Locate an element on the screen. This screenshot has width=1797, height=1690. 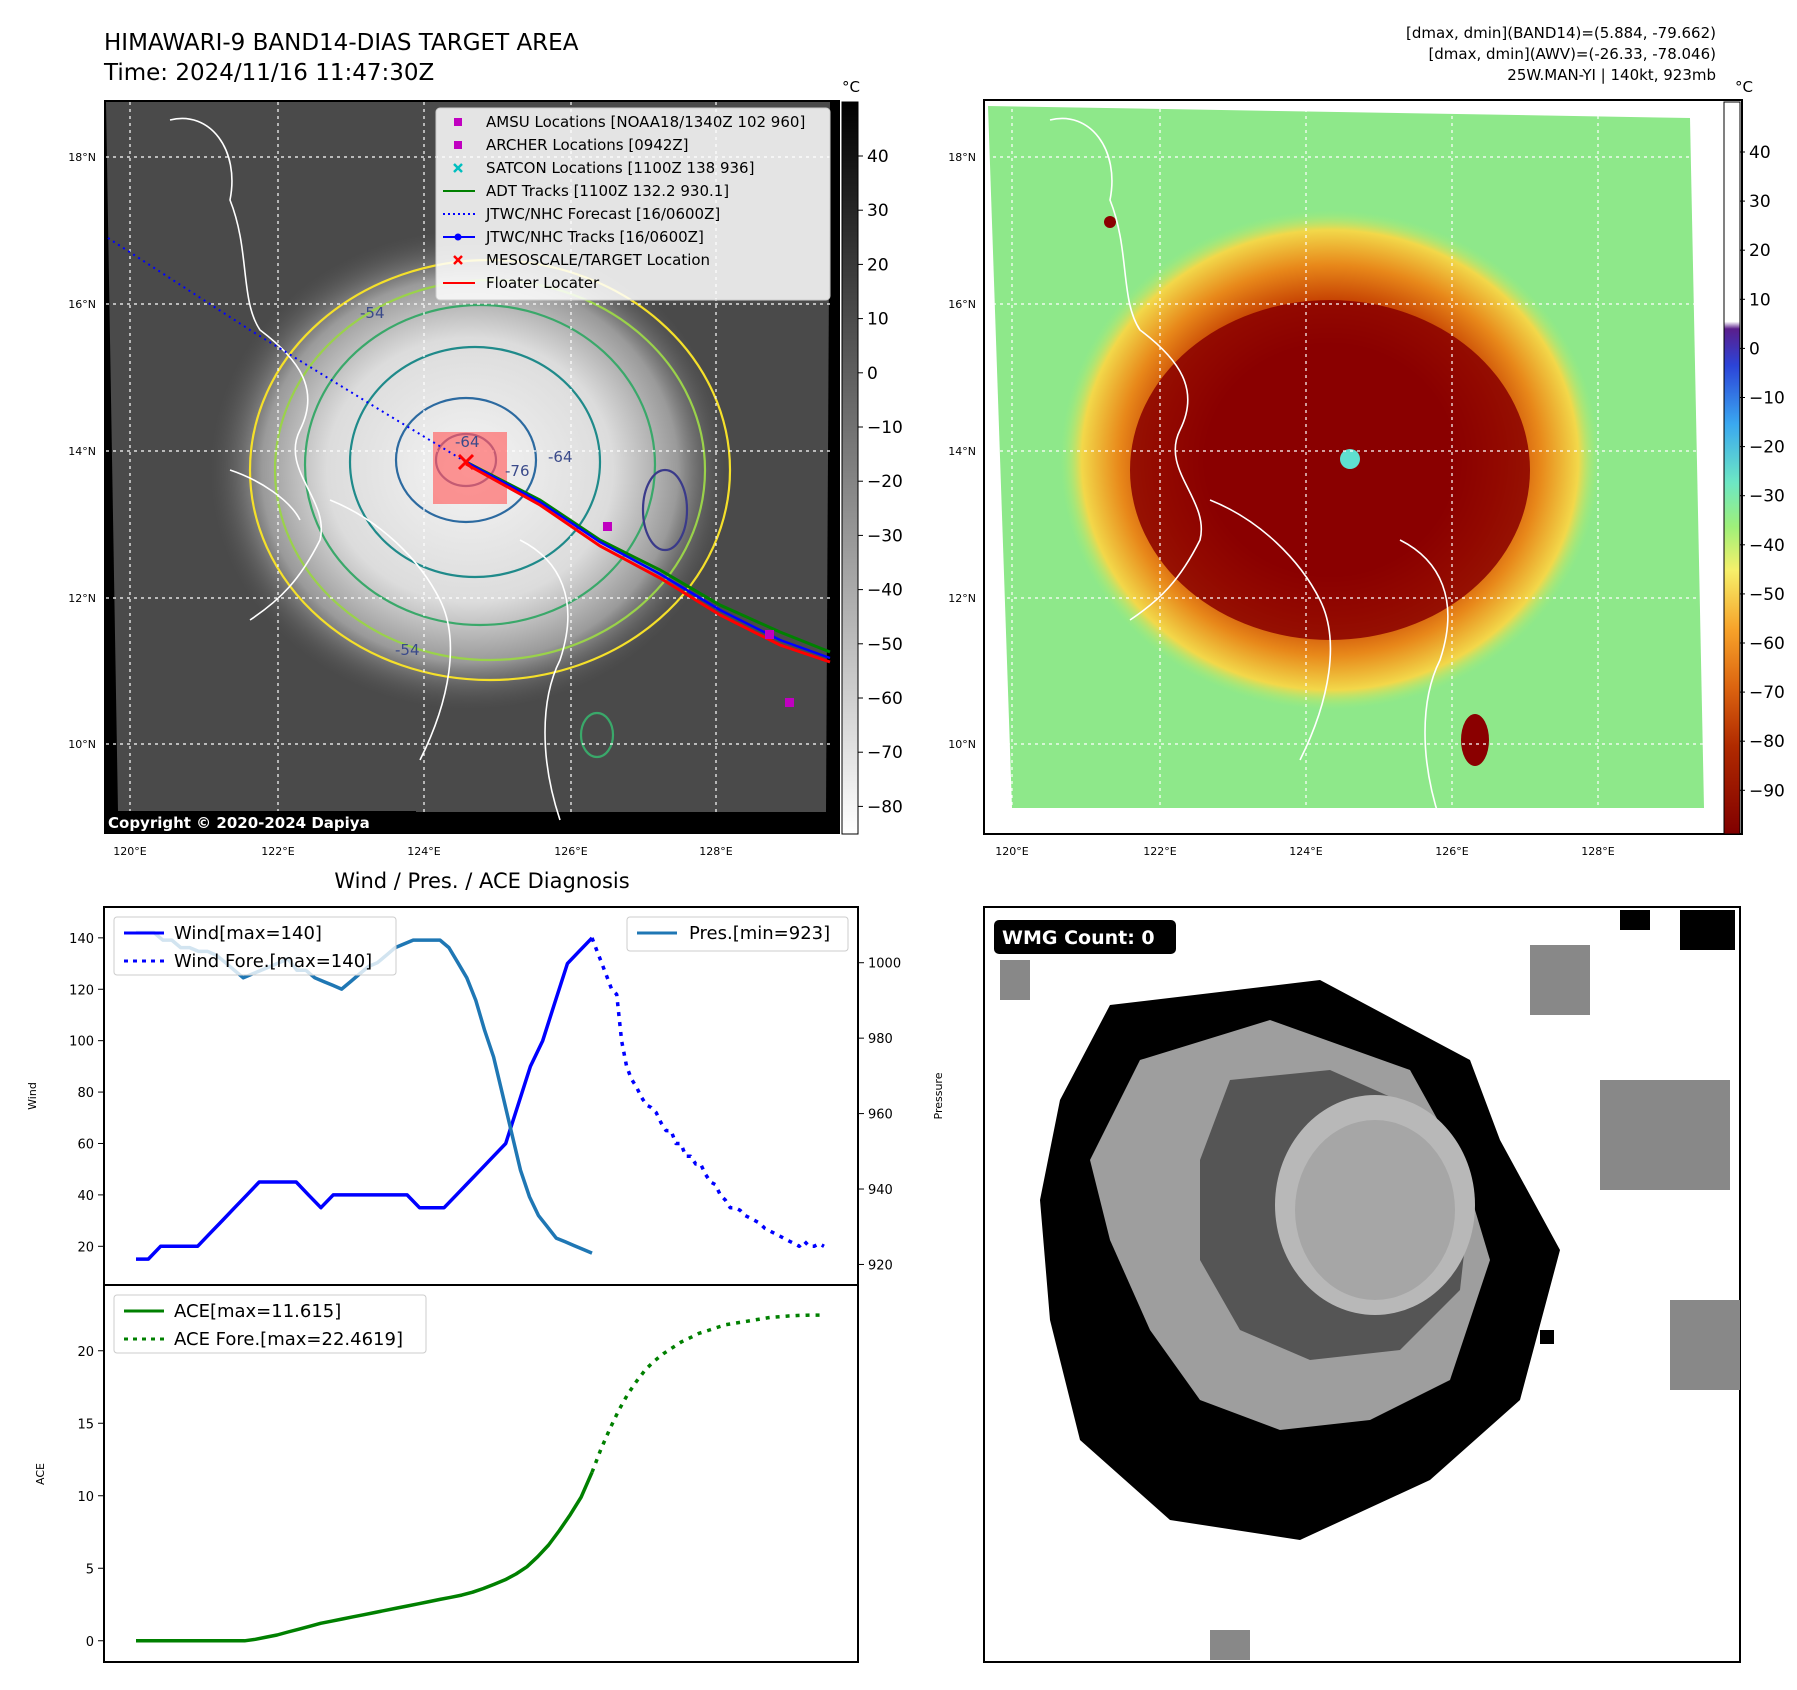
legend-label: ADT Tracks [1100Z 132.2 930.1] is located at coordinates (607, 191).